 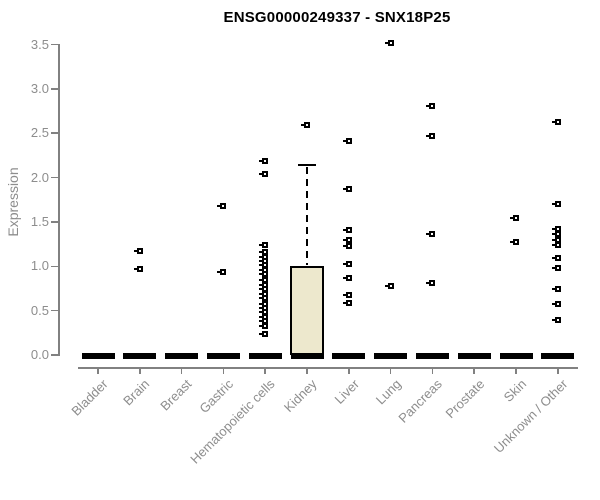 What do you see at coordinates (531, 416) in the screenshot?
I see `x-tick-label: Unknown / Other` at bounding box center [531, 416].